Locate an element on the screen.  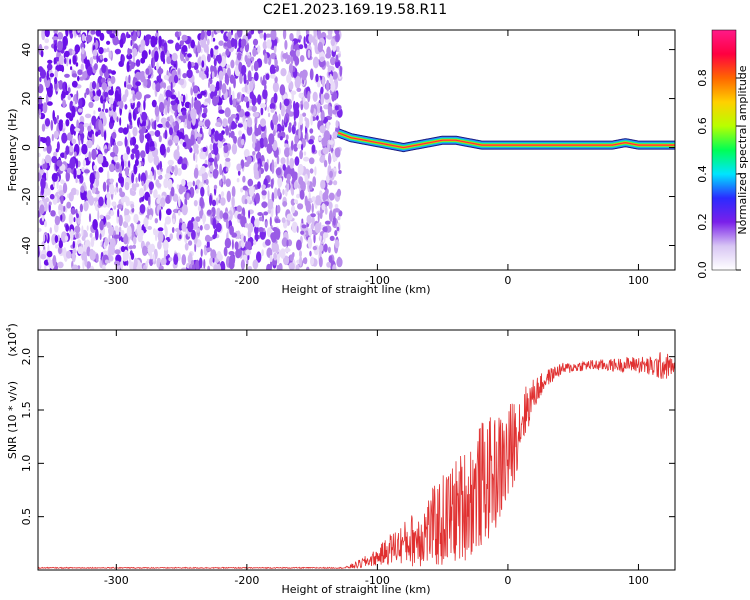
spectrum-y-tick-label: 0 is located at coordinates (26, 147).